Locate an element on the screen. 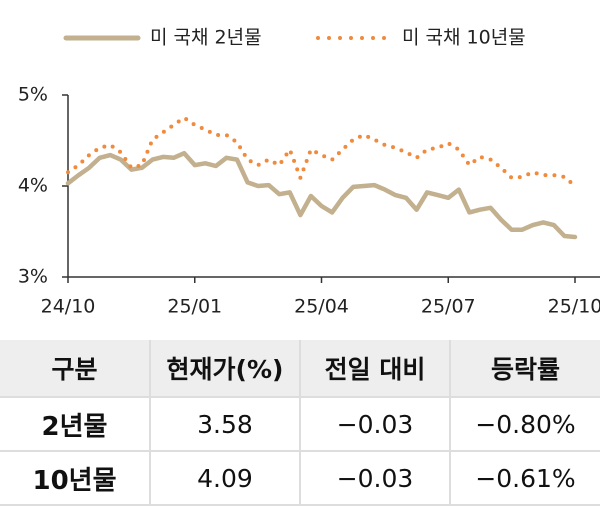 This screenshot has width=600, height=506. x-tick-label: 25/10 is located at coordinates (574, 307).